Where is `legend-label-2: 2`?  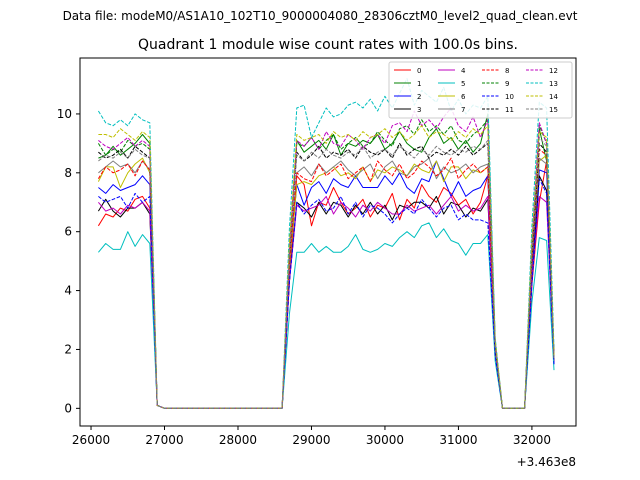
legend-label-2: 2 is located at coordinates (419, 97).